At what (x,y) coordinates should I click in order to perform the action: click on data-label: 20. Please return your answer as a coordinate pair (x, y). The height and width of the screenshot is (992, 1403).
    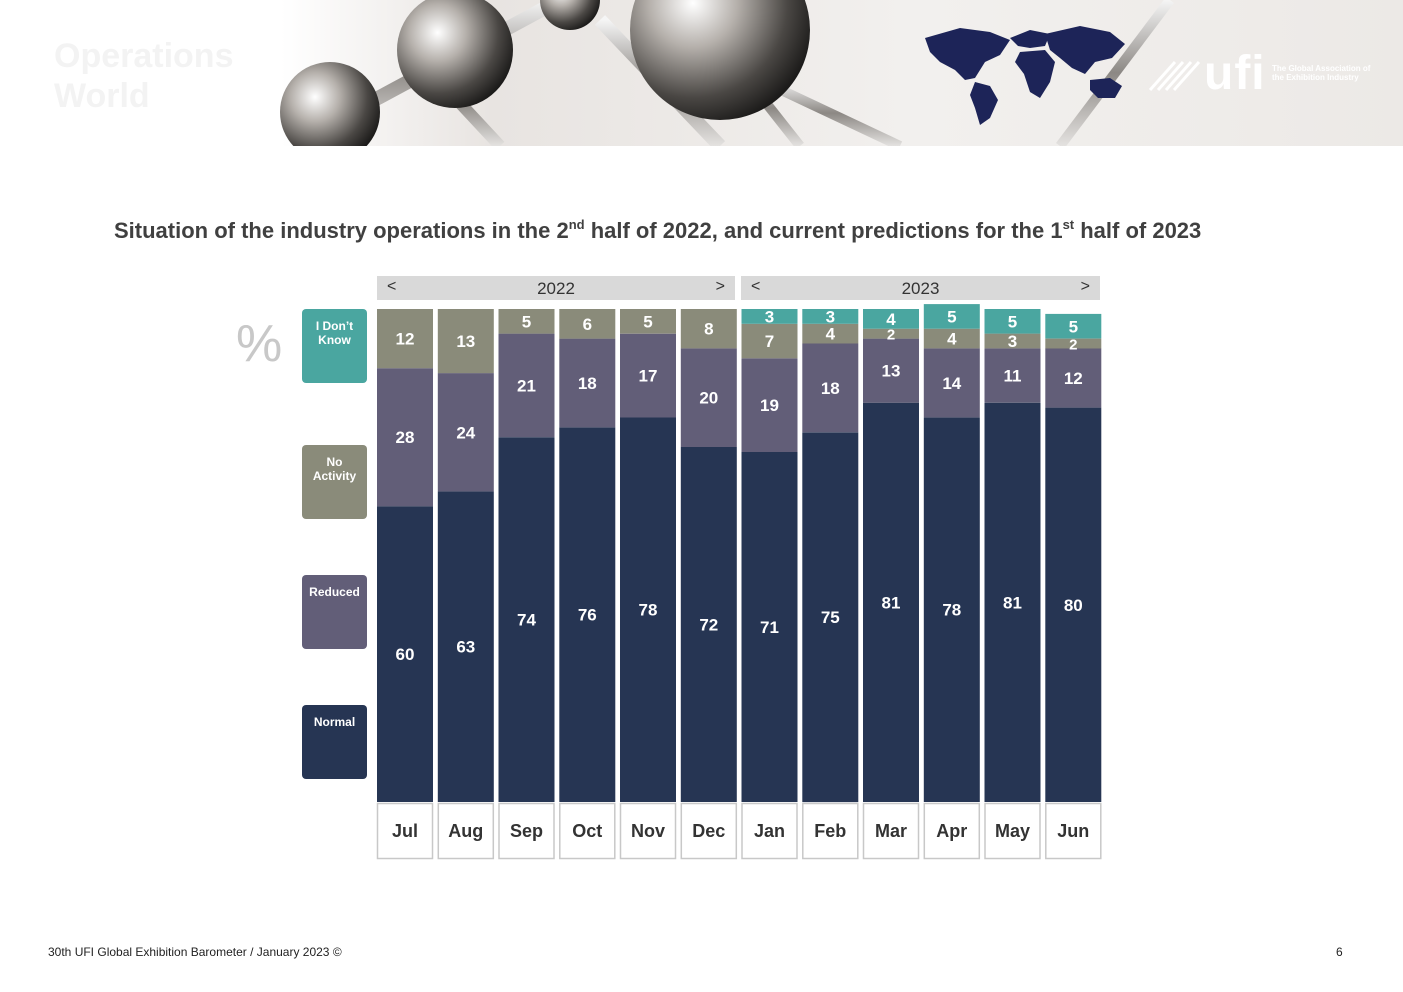
    Looking at the image, I should click on (708, 398).